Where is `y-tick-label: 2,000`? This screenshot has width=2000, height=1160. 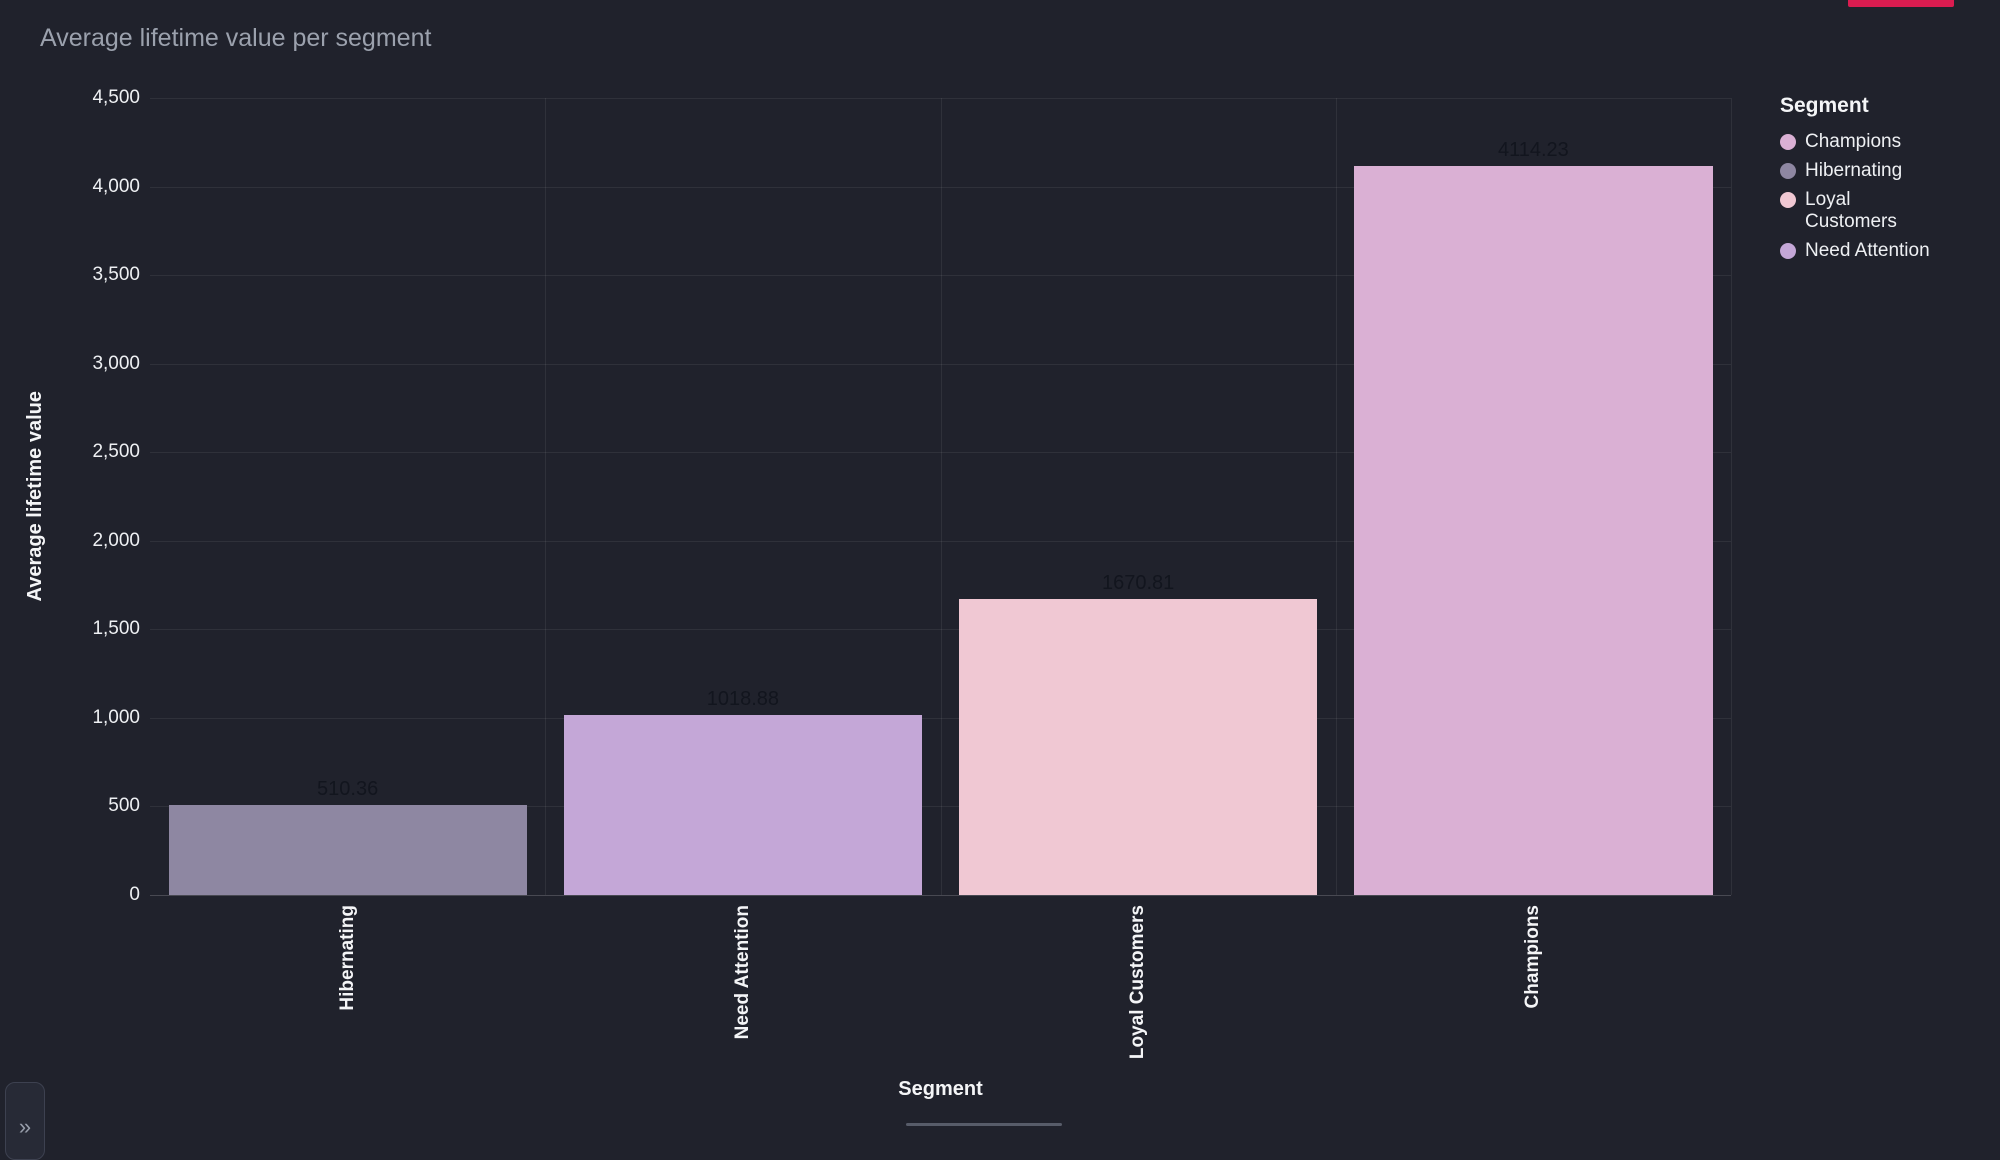 y-tick-label: 2,000 is located at coordinates (116, 540).